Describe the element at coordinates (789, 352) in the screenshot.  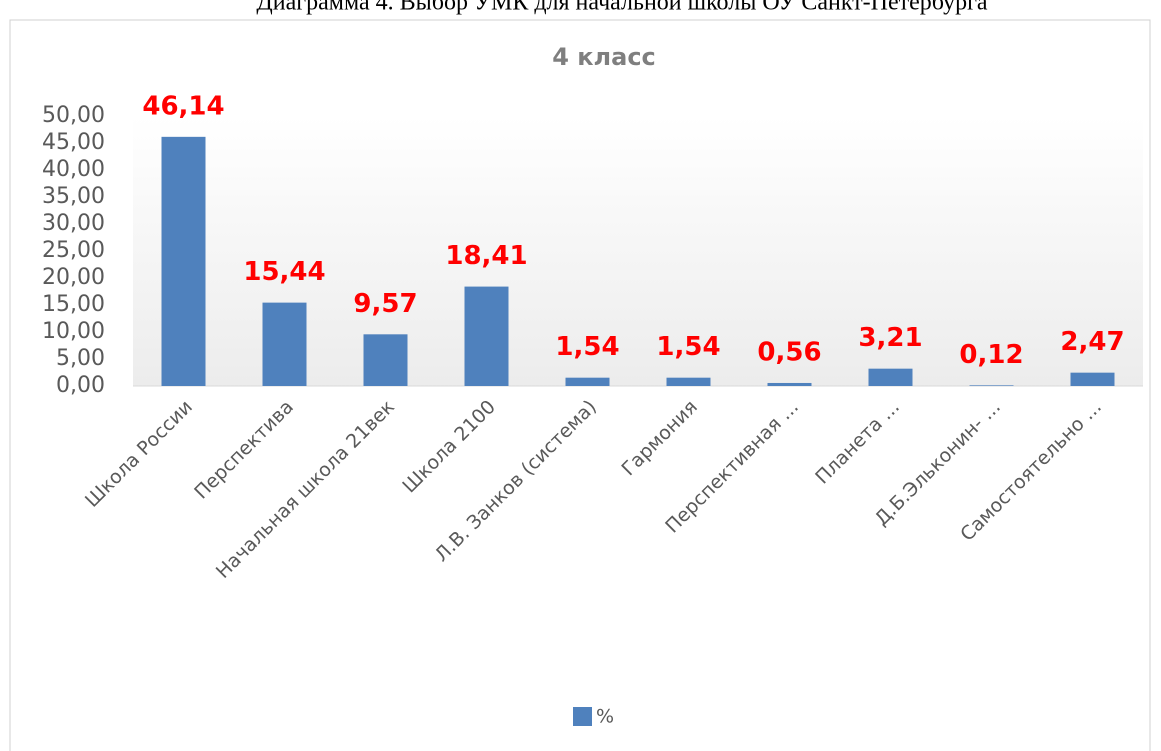
I see `data-label: 0,56` at that location.